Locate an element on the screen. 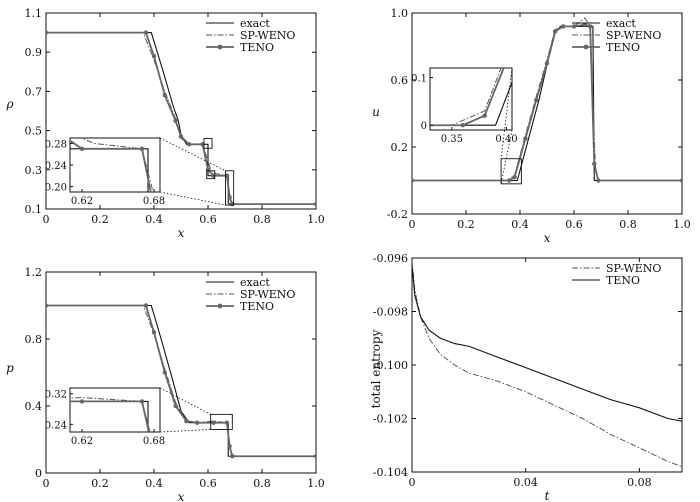  y-tick-label: 0.1 is located at coordinates (34, 209).